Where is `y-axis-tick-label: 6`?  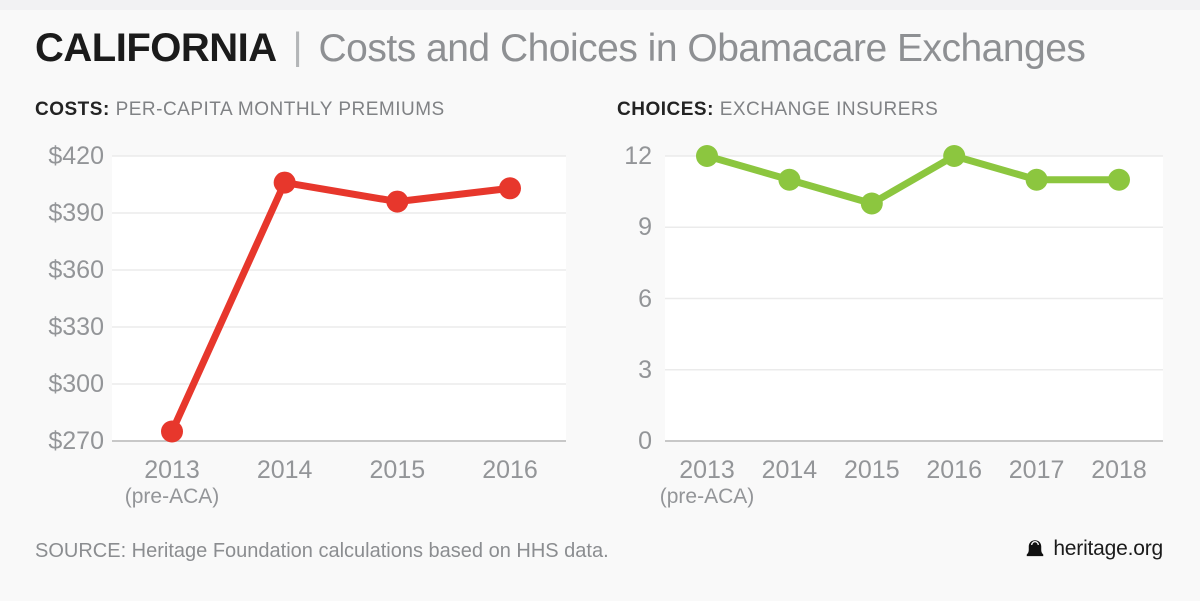
y-axis-tick-label: 6 is located at coordinates (645, 298).